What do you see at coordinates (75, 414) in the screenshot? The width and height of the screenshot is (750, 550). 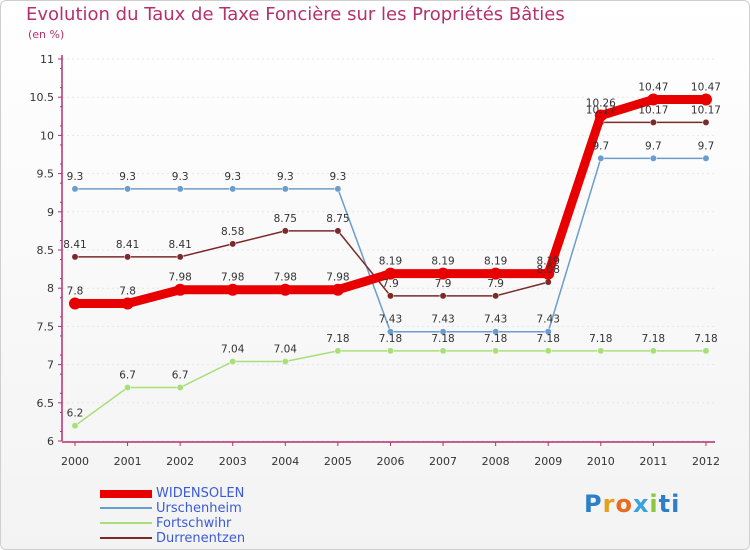 I see `data-label-fortschwihr: 6.2` at bounding box center [75, 414].